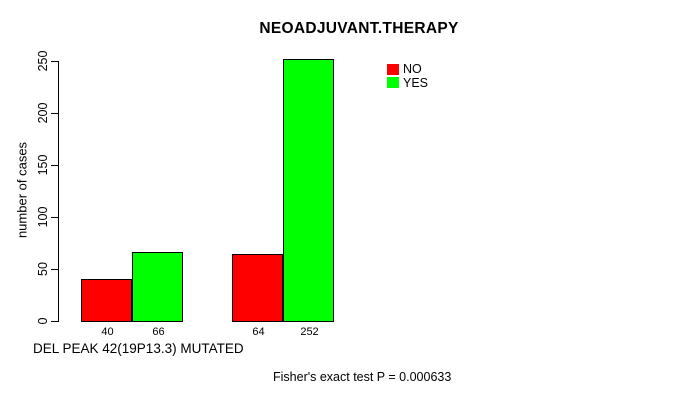 The image size is (690, 400). Describe the element at coordinates (43, 61) in the screenshot. I see `y-axis-tick-label: 250` at that location.